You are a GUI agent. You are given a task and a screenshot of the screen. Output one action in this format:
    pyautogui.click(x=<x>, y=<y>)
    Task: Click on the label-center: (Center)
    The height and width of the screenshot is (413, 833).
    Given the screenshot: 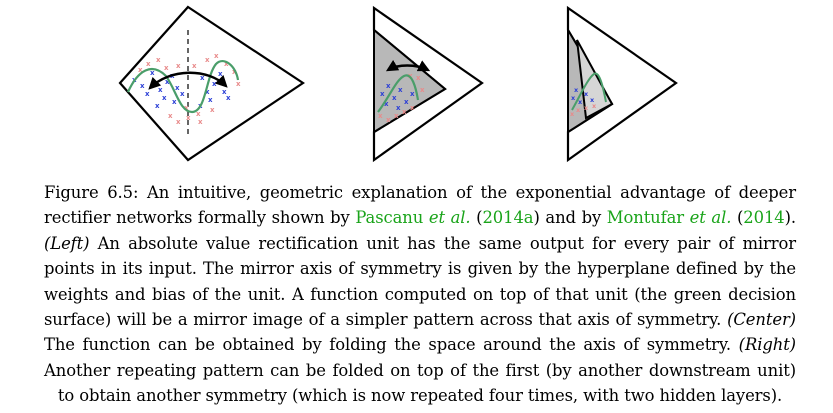 What is the action you would take?
    pyautogui.click(x=761, y=320)
    